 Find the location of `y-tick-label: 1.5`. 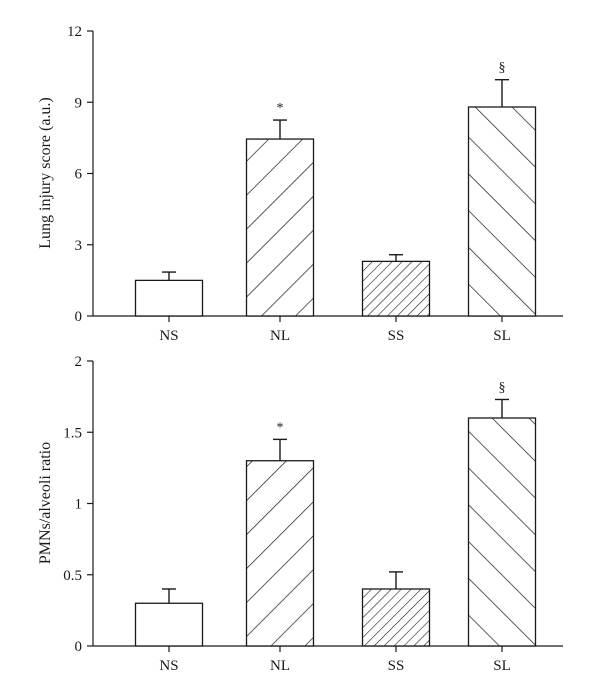

y-tick-label: 1.5 is located at coordinates (72, 433).